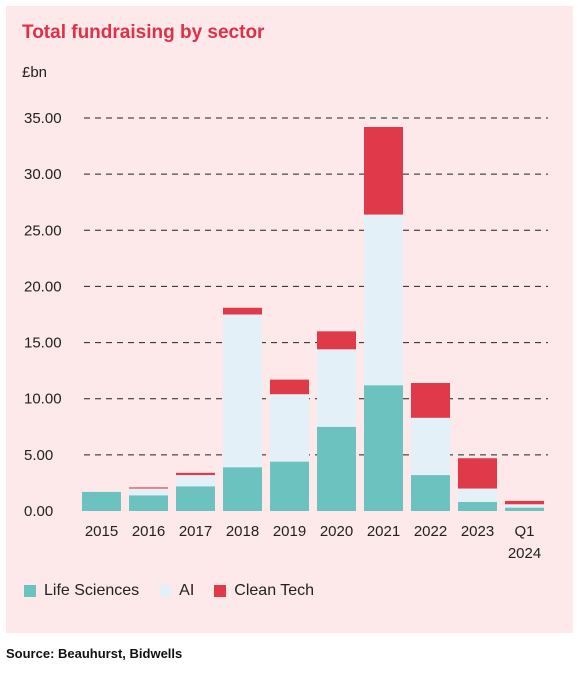 The width and height of the screenshot is (581, 673). What do you see at coordinates (524, 553) in the screenshot?
I see `x-tick-label: 2024` at bounding box center [524, 553].